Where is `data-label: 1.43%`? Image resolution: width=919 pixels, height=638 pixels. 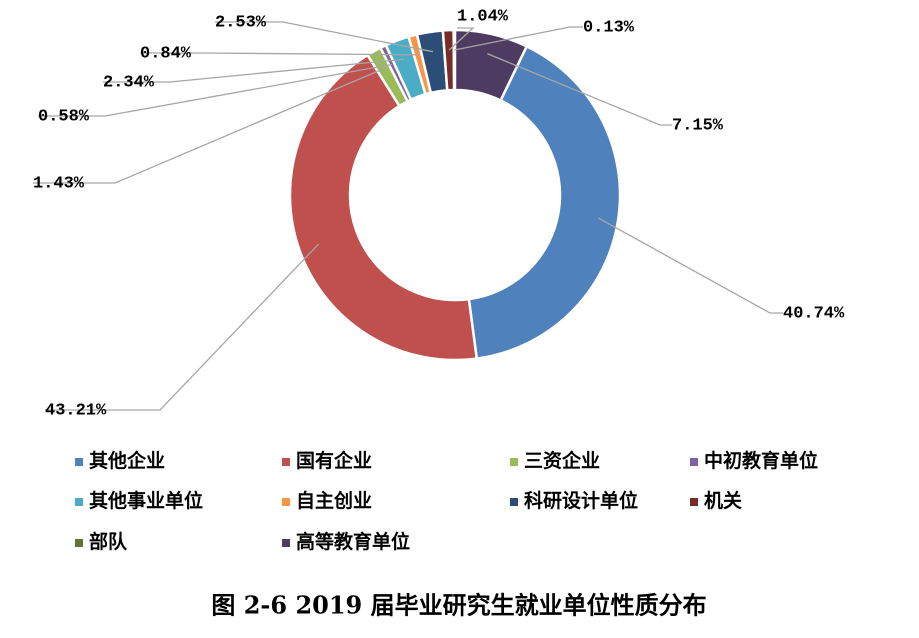
data-label: 1.43% is located at coordinates (59, 183).